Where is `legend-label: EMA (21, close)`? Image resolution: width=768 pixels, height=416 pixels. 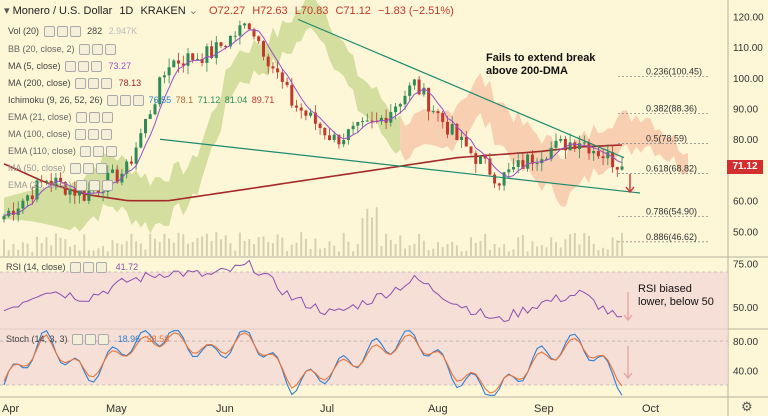
legend-label: EMA (21, close) is located at coordinates (40, 117).